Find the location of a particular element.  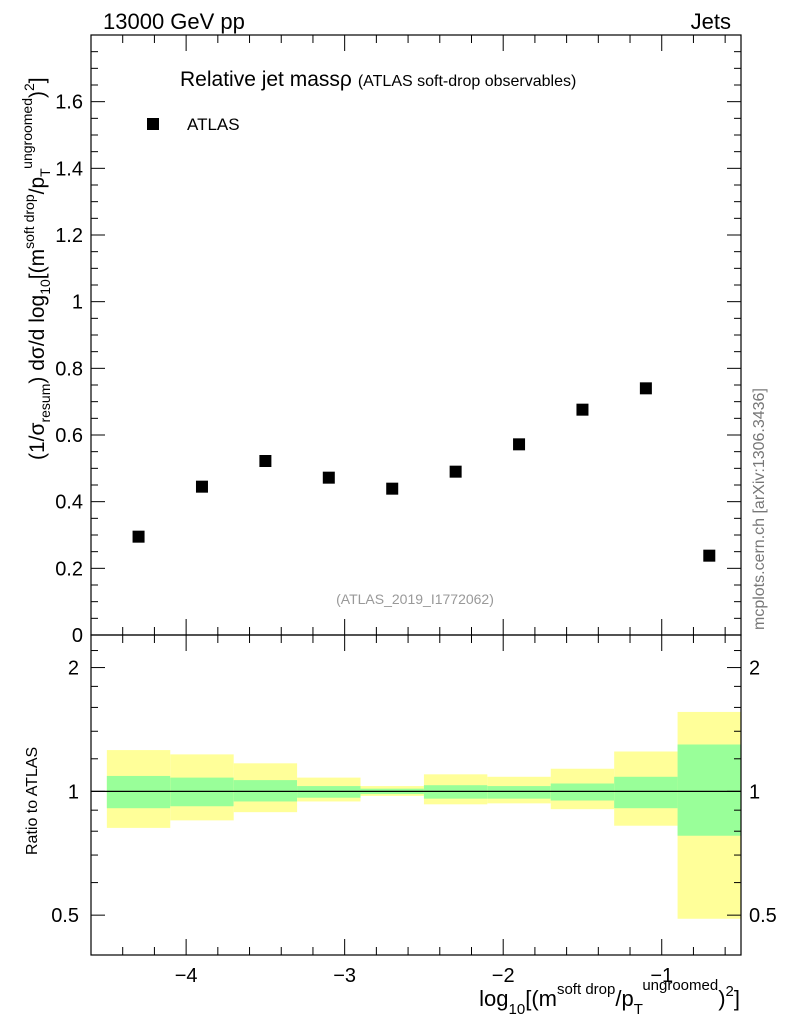

x-tick-label: −4 is located at coordinates (186, 976).